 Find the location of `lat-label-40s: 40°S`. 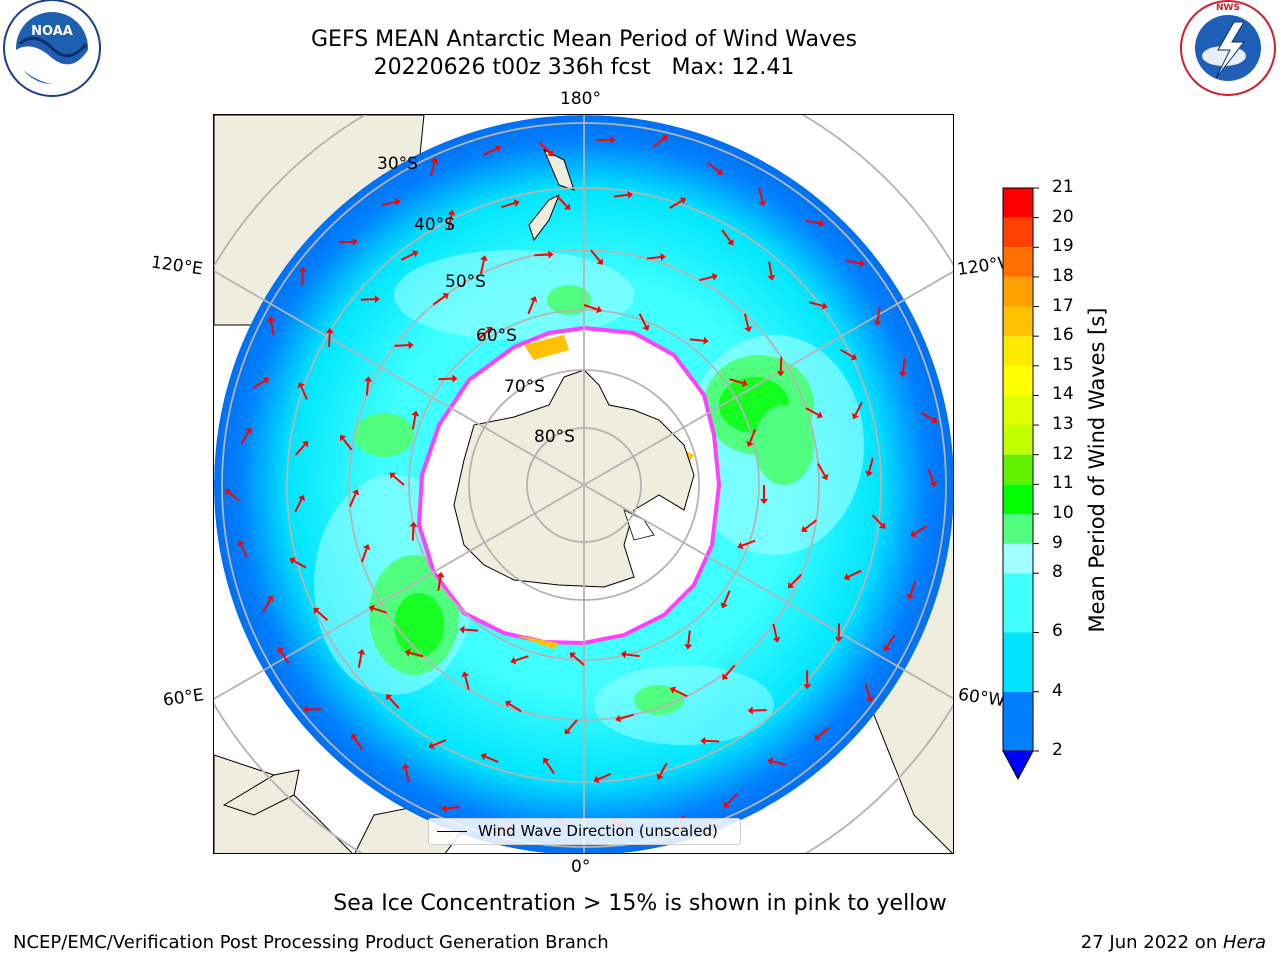

lat-label-40s: 40°S is located at coordinates (434, 225).